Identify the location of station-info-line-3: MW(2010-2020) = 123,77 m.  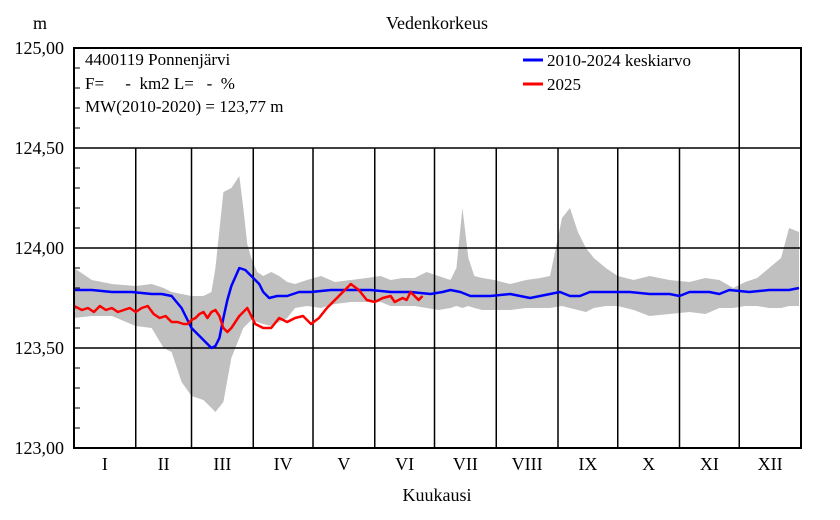
(184, 106).